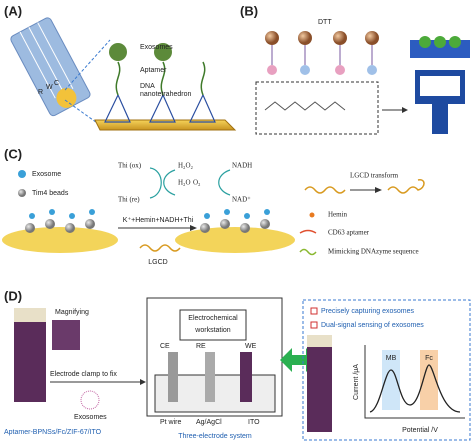 This screenshot has height=445, width=474. Describe the element at coordinates (349, 233) in the screenshot. I see `legend: CD63 aptamer` at that location.